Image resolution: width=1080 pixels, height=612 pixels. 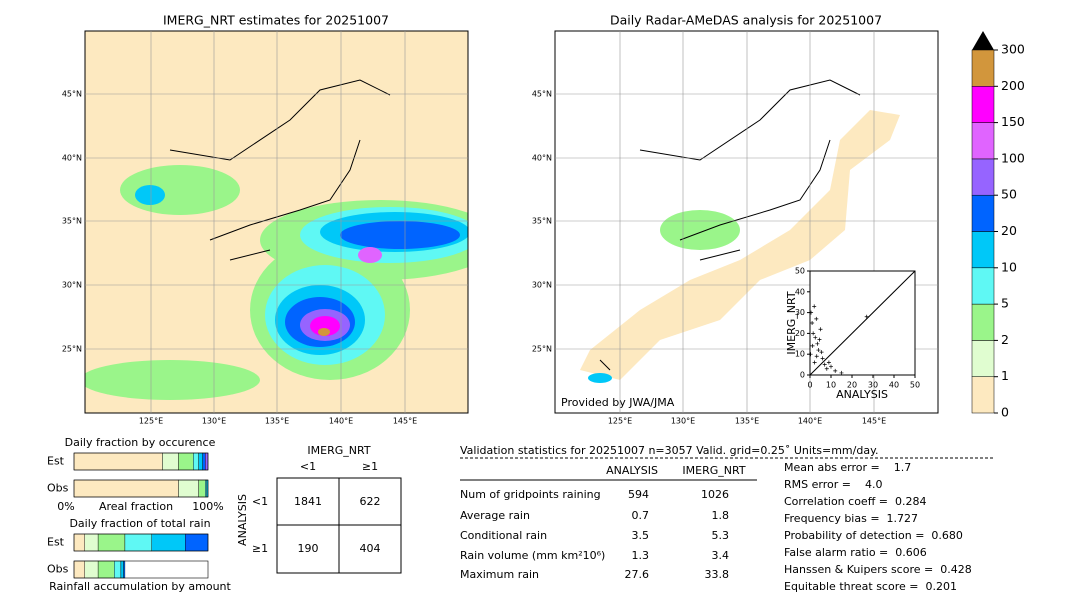 I want to click on colorbar-label: 1, so click(x=1005, y=375).